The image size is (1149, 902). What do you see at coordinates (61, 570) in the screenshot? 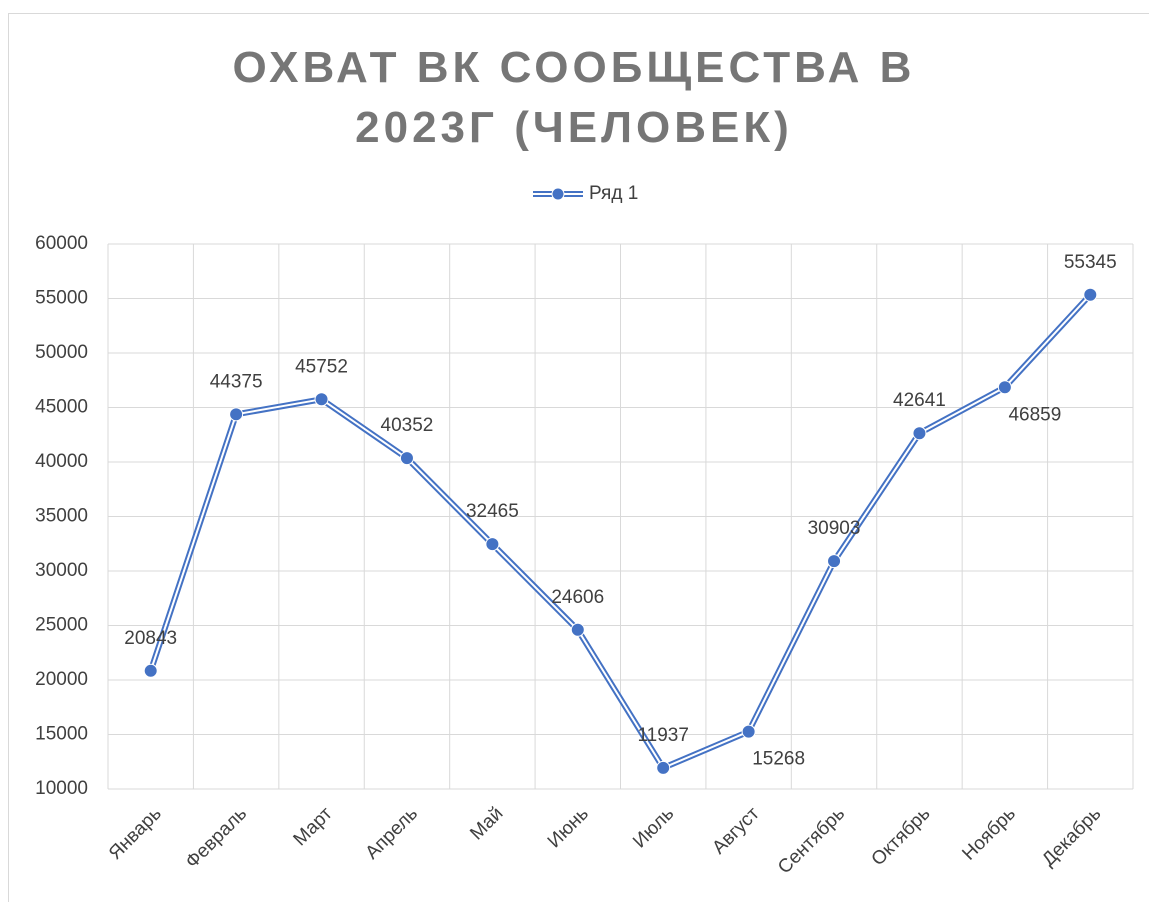
I see `y-tick-label: 30000` at bounding box center [61, 570].